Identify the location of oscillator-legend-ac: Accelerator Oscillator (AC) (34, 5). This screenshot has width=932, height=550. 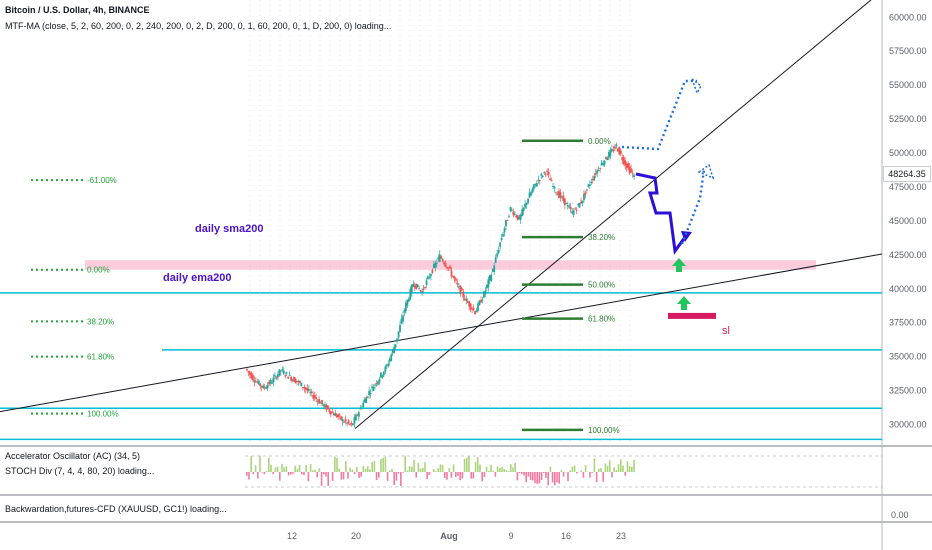
(73, 456).